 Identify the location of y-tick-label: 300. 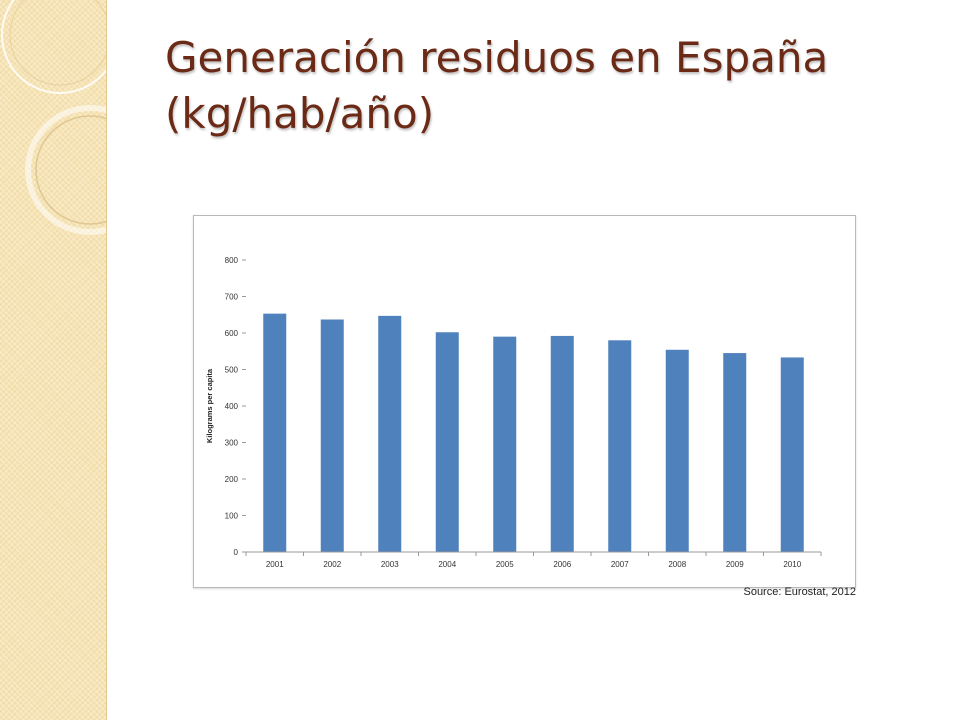
(232, 443).